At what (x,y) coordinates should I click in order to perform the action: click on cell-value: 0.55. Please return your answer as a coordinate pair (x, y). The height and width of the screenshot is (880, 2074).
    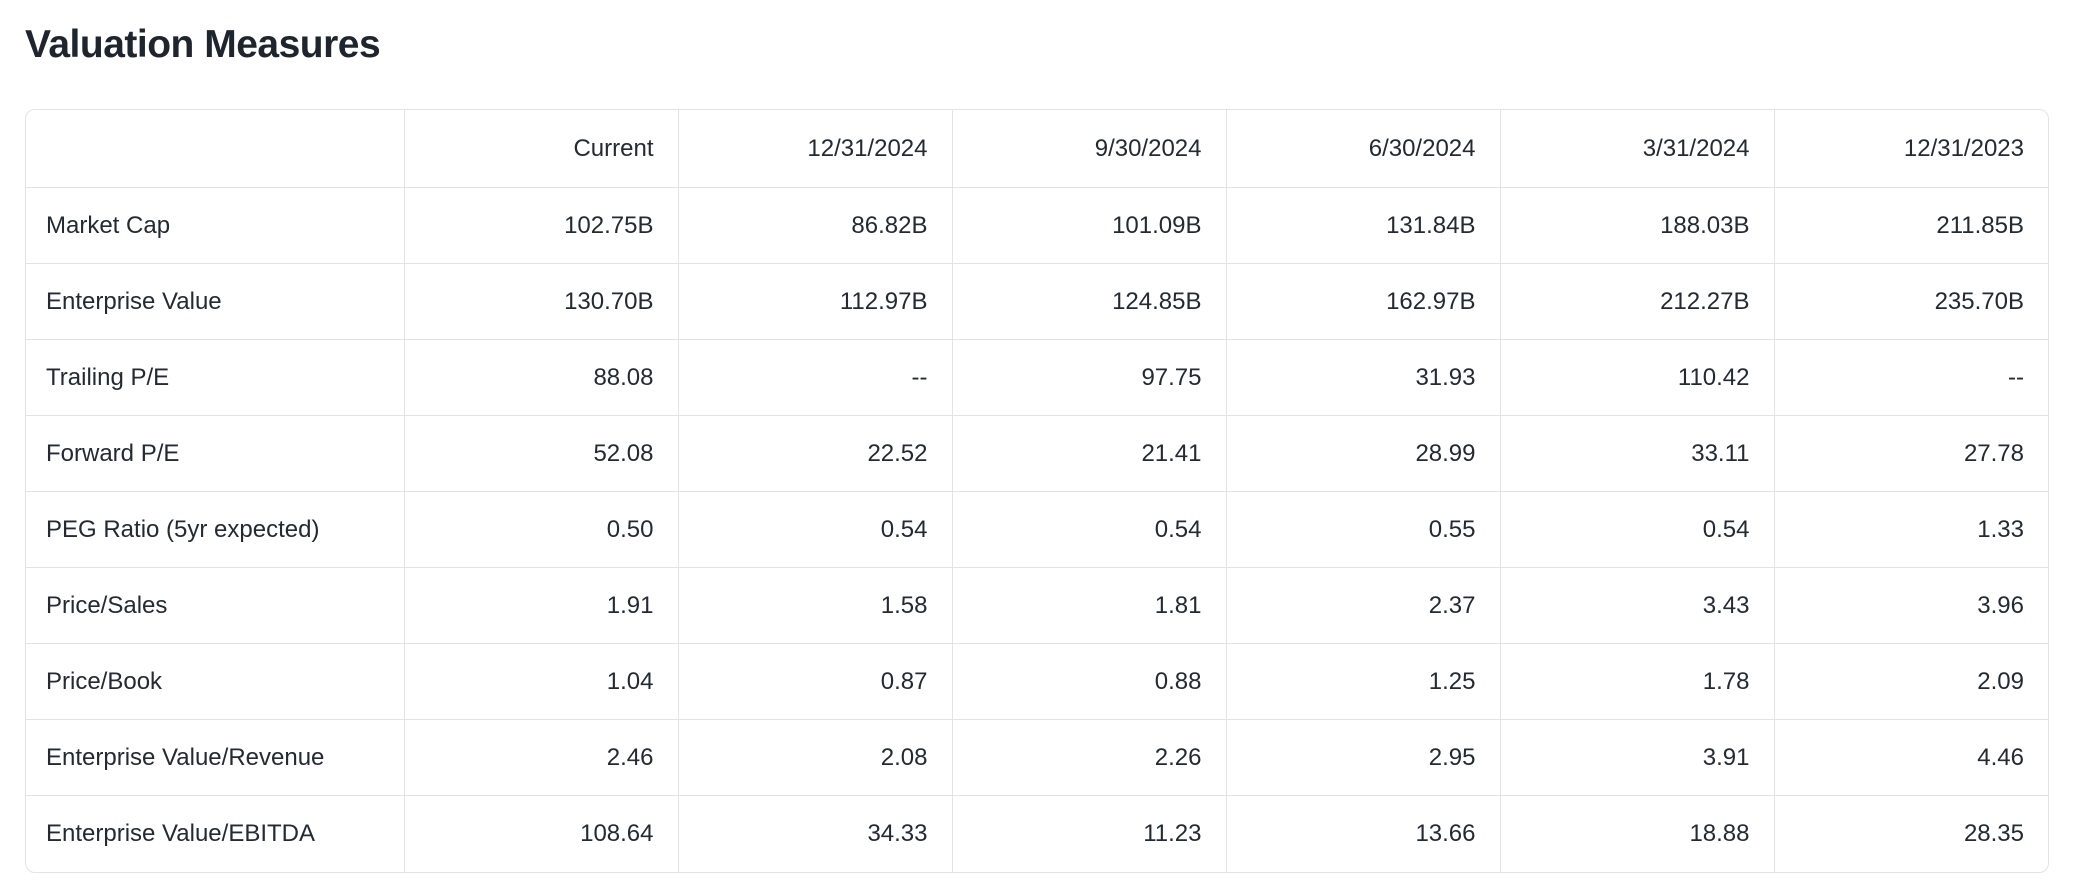
    Looking at the image, I should click on (1362, 529).